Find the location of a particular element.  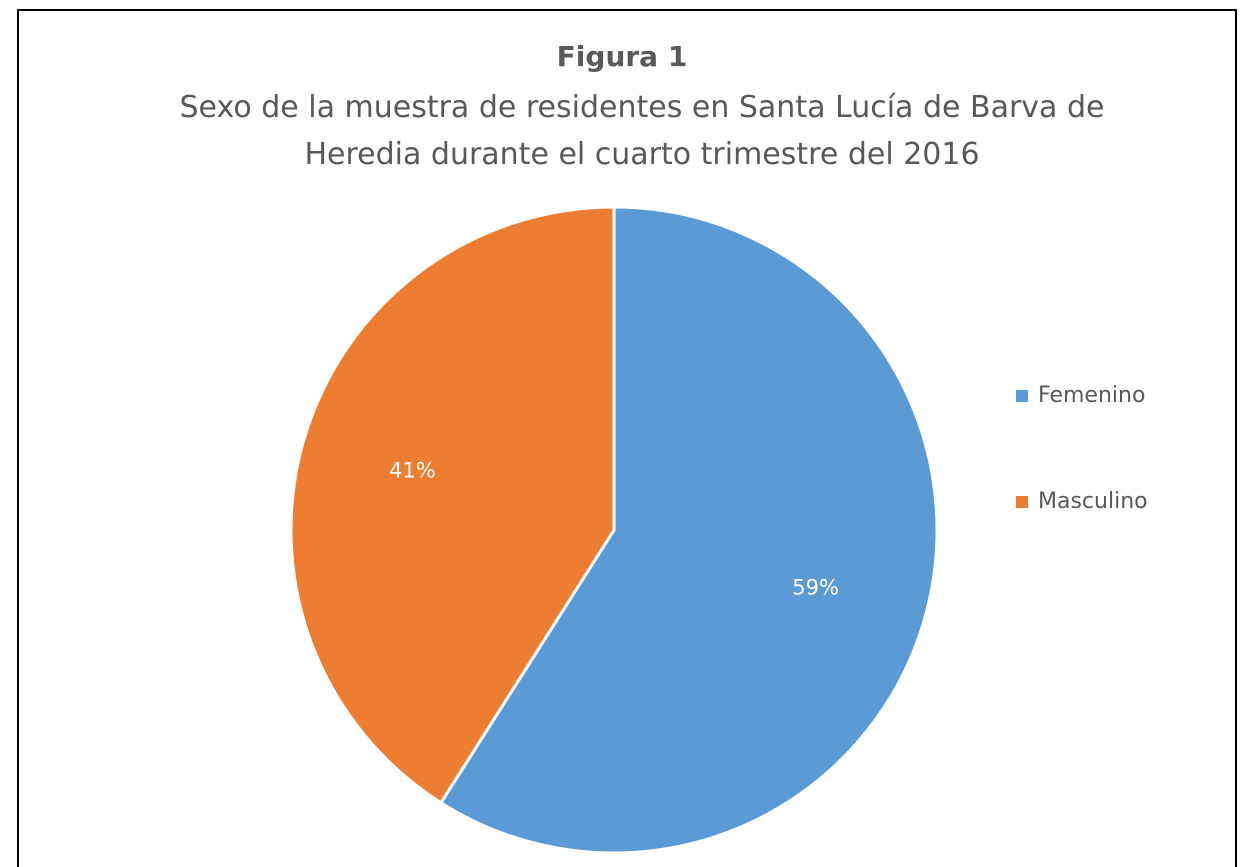

chart-title: Figura 1 is located at coordinates (622, 56).